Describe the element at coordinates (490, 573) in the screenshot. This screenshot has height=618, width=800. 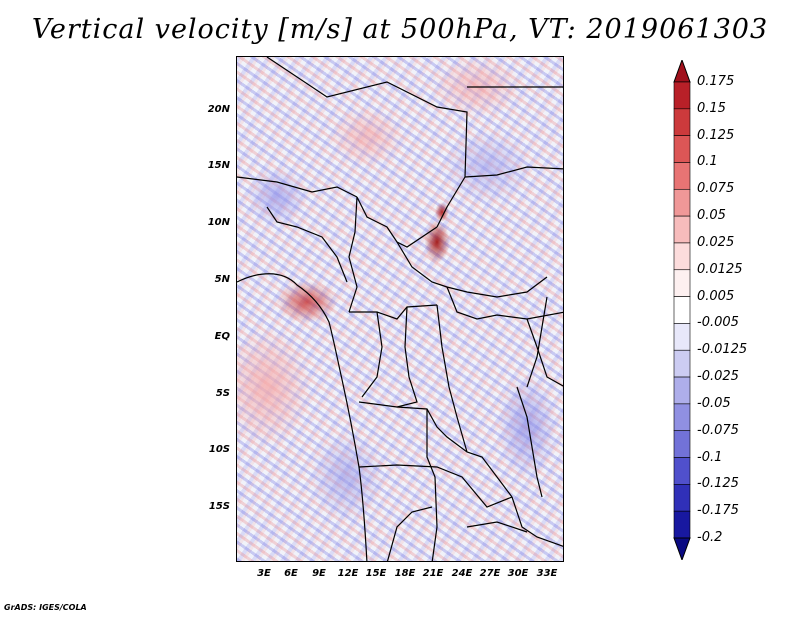
I see `lon-tick-label: 27E` at that location.